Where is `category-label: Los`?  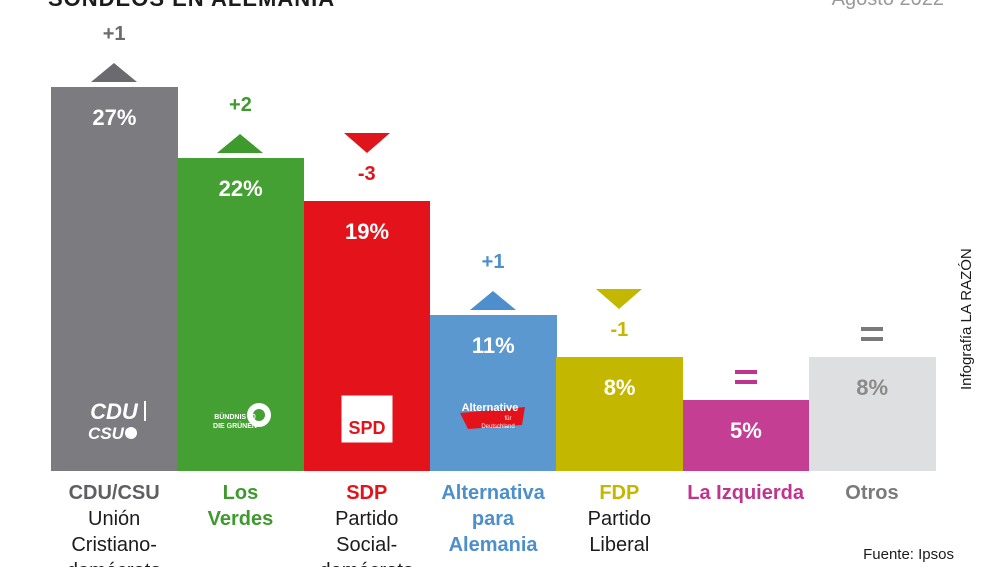
category-label: Los is located at coordinates (240, 493).